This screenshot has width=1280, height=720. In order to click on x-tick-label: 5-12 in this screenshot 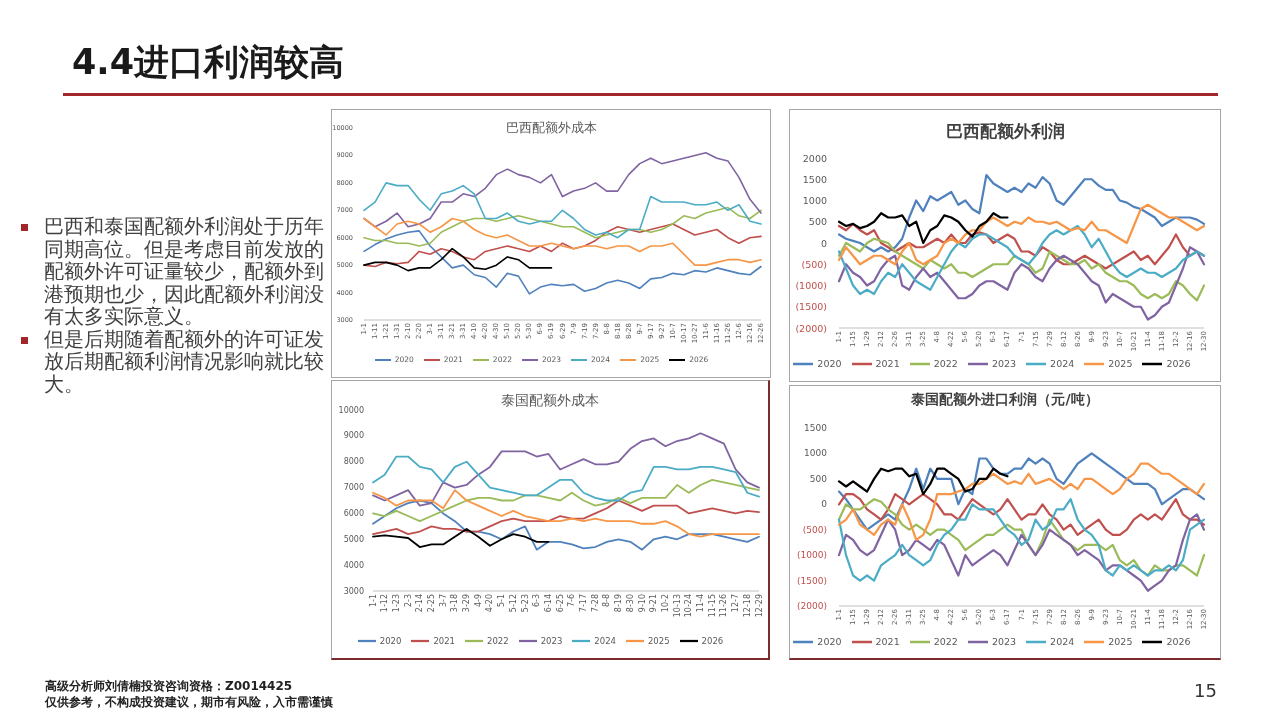, I will do `click(513, 603)`.